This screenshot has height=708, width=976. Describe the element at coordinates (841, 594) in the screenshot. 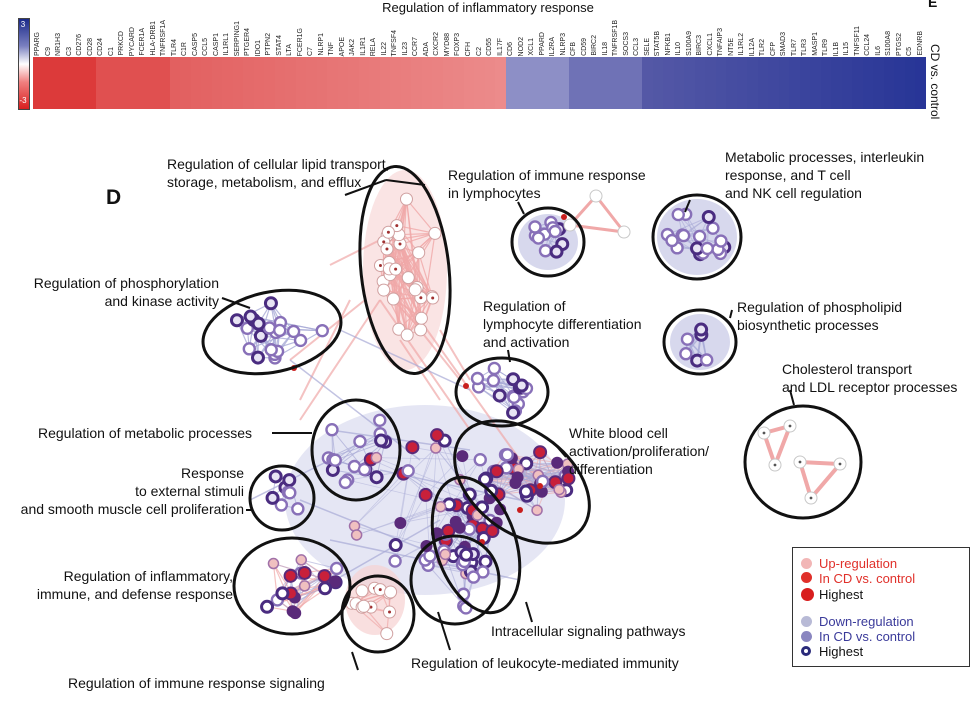

I see `legend-up-highest-label: Highest` at that location.